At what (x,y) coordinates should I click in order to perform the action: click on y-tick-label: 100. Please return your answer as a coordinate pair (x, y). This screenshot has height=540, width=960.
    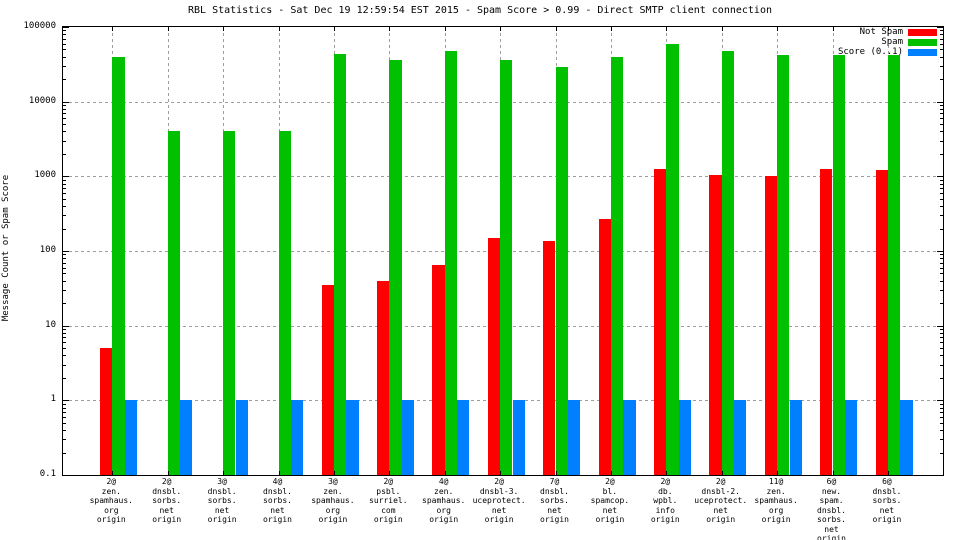
    Looking at the image, I should click on (47, 250).